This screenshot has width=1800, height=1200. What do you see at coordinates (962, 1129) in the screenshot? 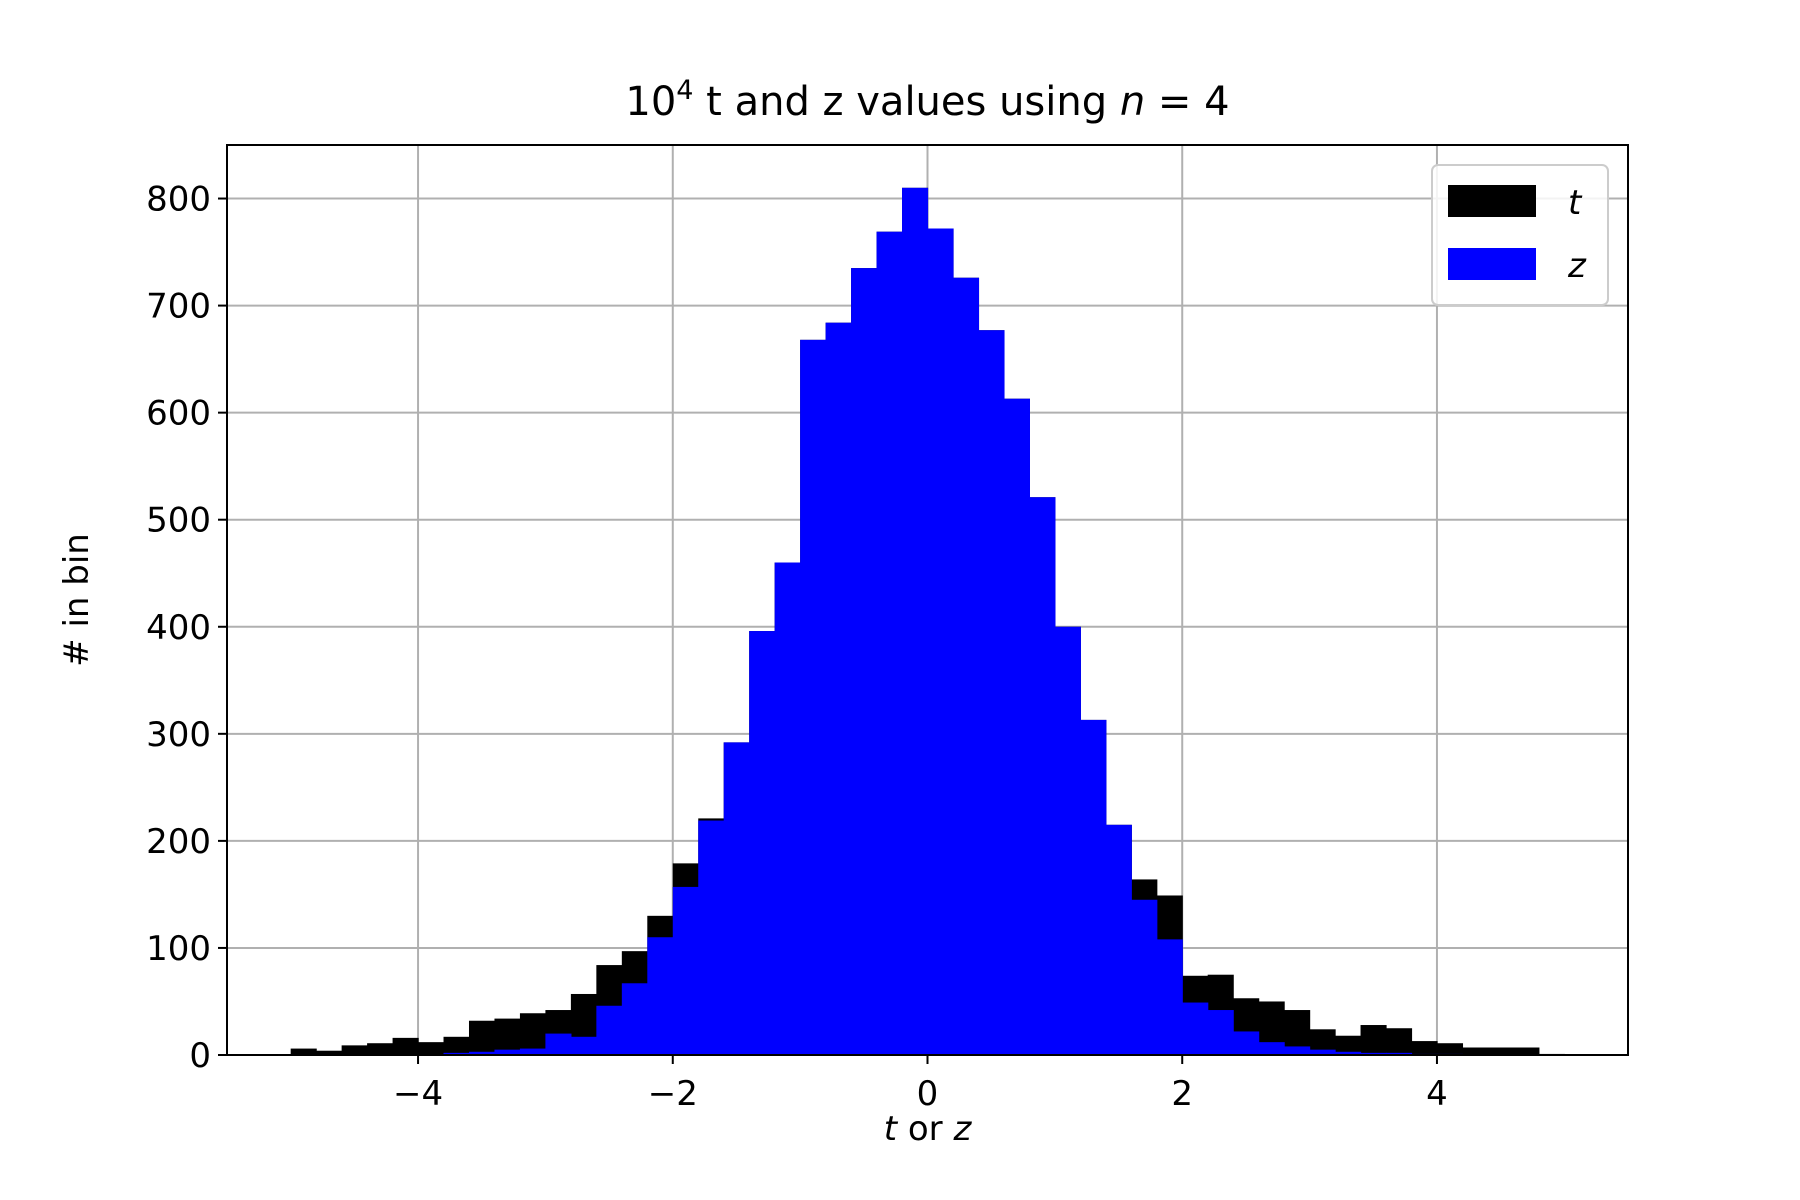
I see `x-axis-label-z: z` at bounding box center [962, 1129].